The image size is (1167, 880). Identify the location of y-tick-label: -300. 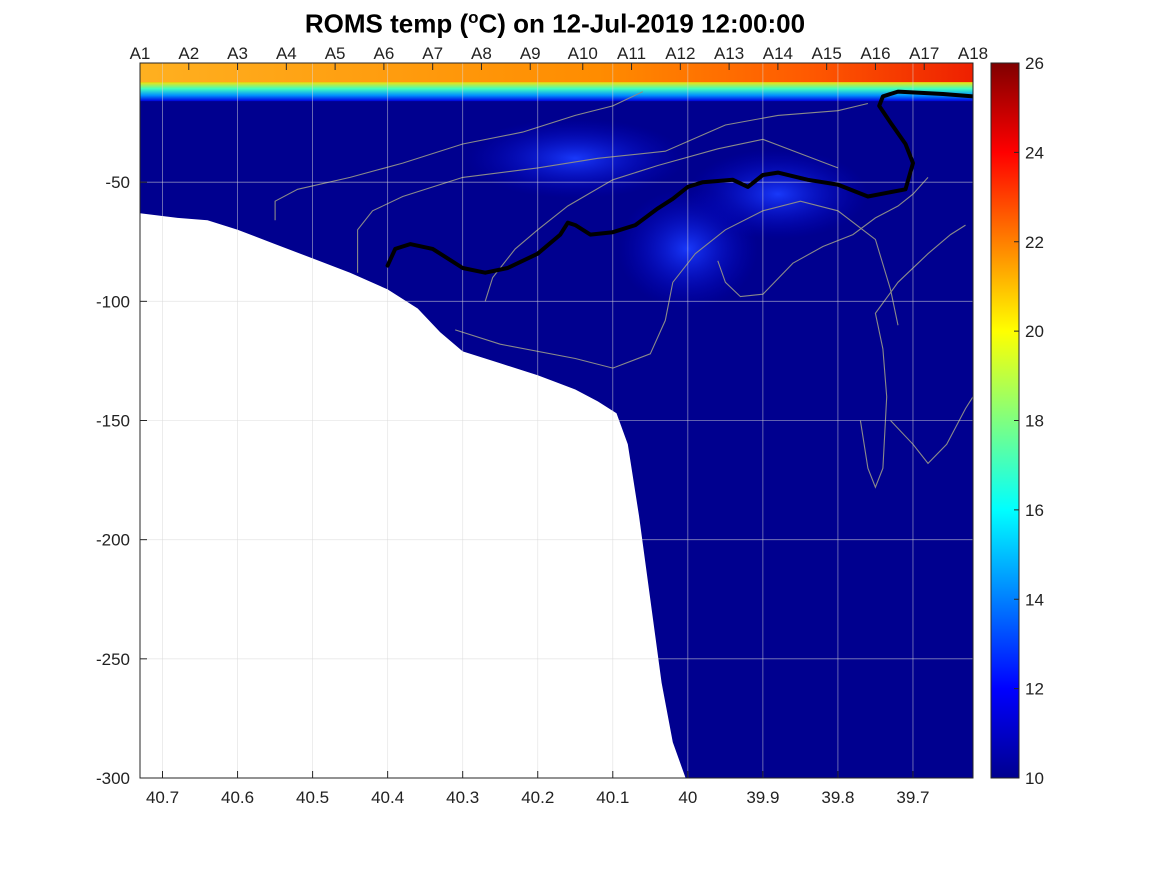
(113, 778).